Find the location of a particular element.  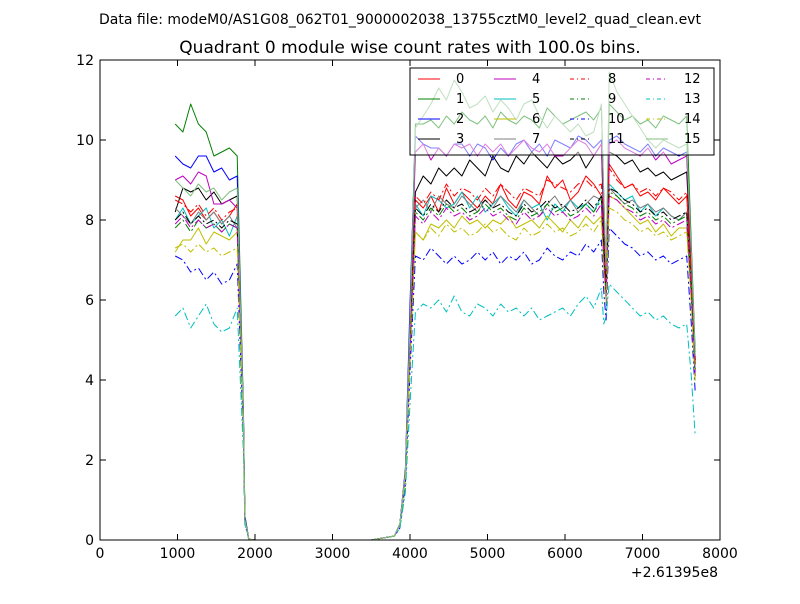

y-tick-label: 12 is located at coordinates (85, 61).